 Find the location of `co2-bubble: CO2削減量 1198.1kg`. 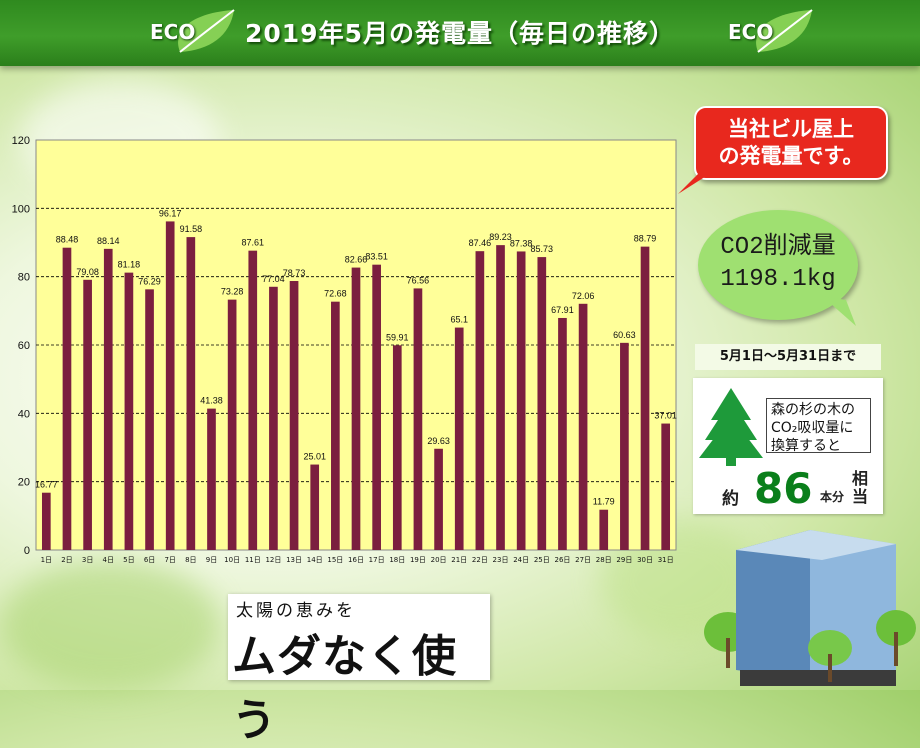

co2-bubble: CO2削減量 1198.1kg is located at coordinates (778, 265).